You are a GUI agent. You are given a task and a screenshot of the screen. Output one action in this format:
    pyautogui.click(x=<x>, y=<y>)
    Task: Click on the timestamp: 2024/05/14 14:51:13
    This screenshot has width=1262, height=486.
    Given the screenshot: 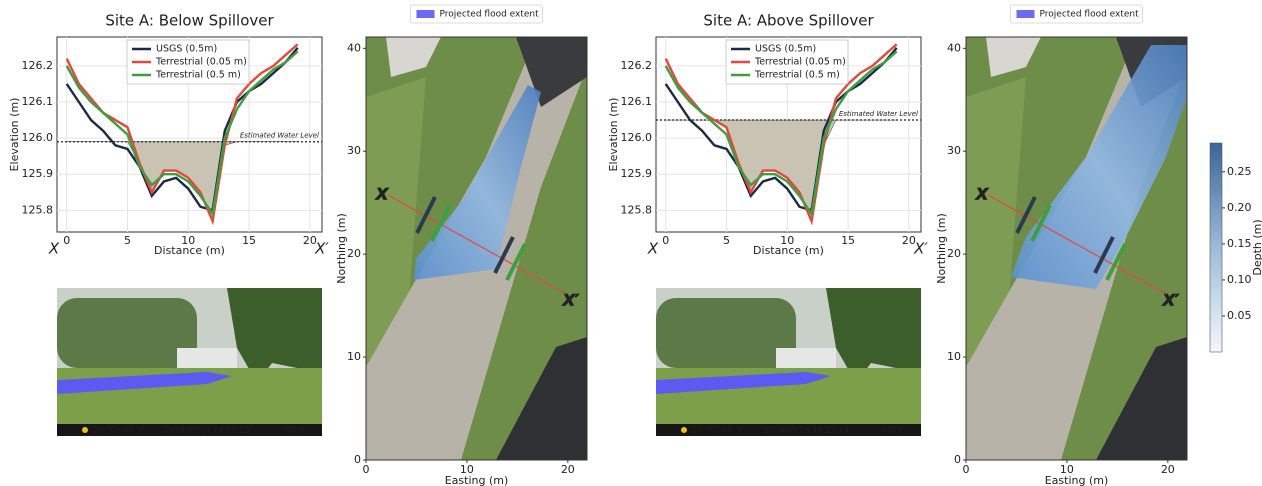 What is the action you would take?
    pyautogui.click(x=207, y=430)
    